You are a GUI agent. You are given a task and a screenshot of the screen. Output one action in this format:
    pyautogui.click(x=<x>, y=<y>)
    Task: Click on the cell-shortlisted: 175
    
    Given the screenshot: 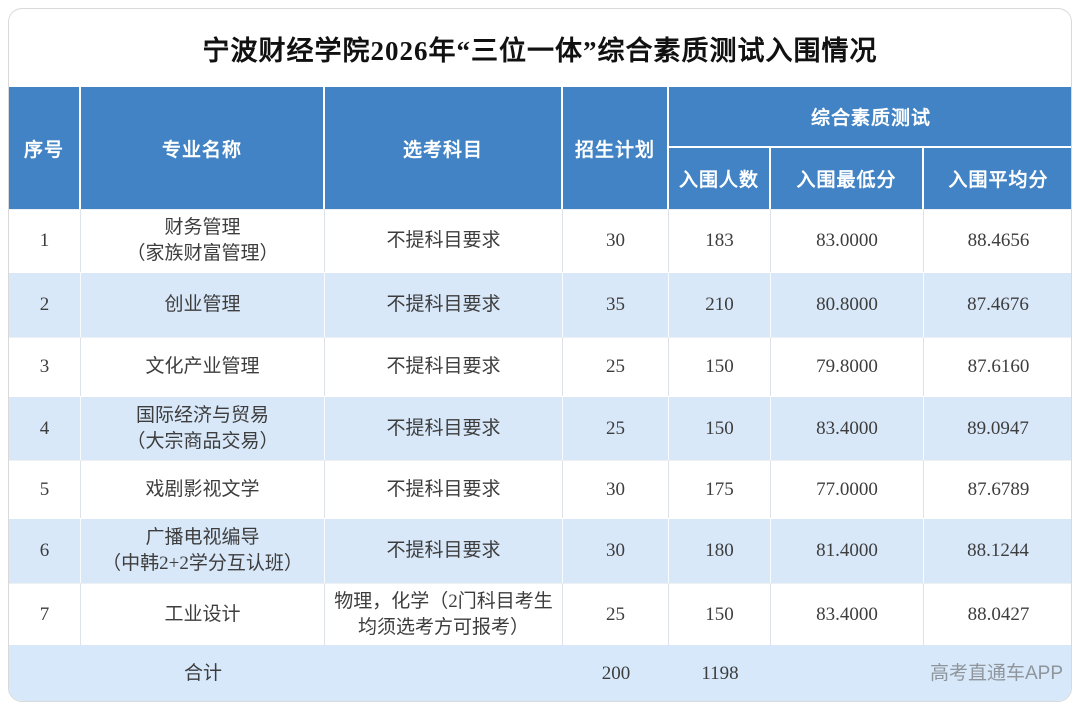 What is the action you would take?
    pyautogui.click(x=720, y=489)
    